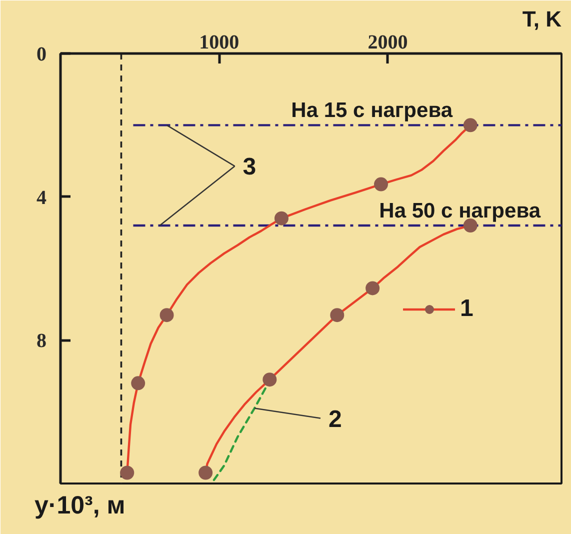  Describe the element at coordinates (249, 167) in the screenshot. I see `annotation: 3` at that location.